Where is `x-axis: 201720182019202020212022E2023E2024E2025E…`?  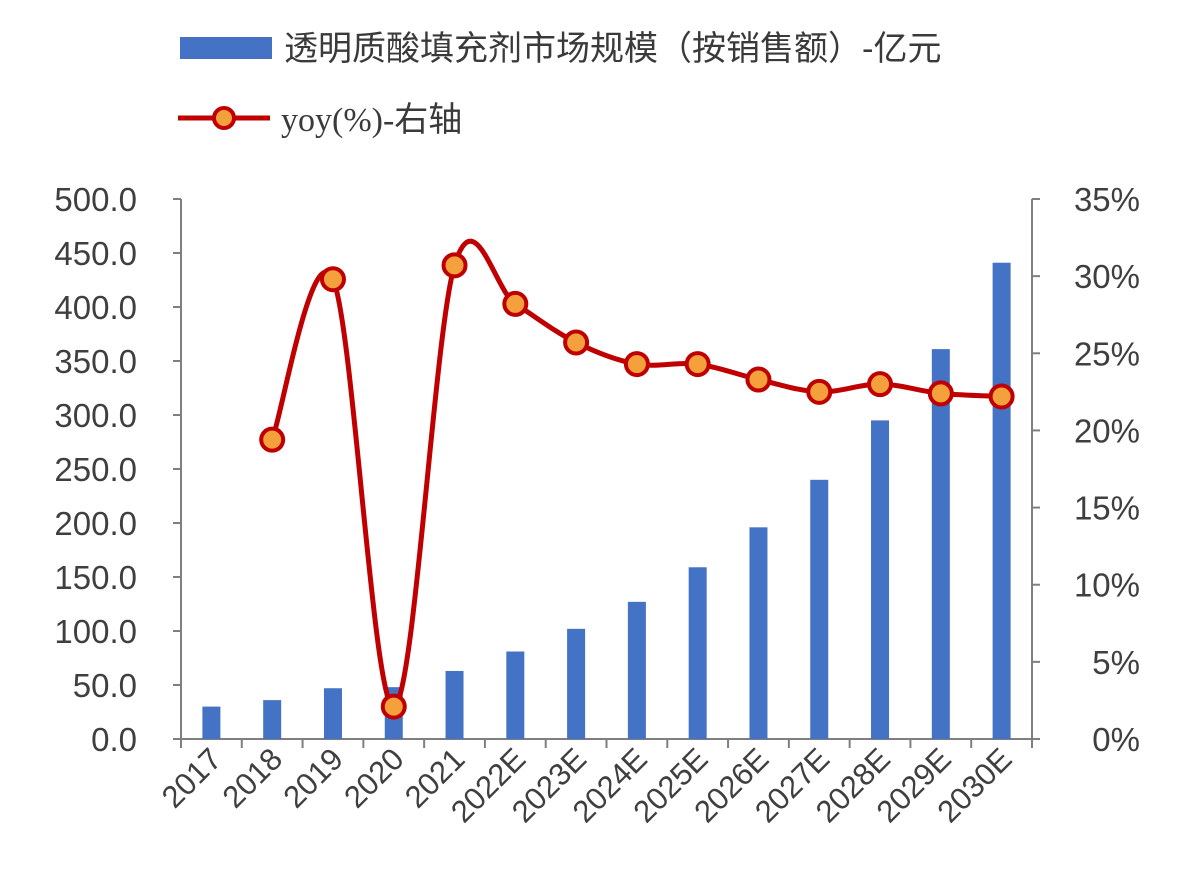
x-axis: 201720182019202020212022E2023E2024E2025E… is located at coordinates (594, 783).